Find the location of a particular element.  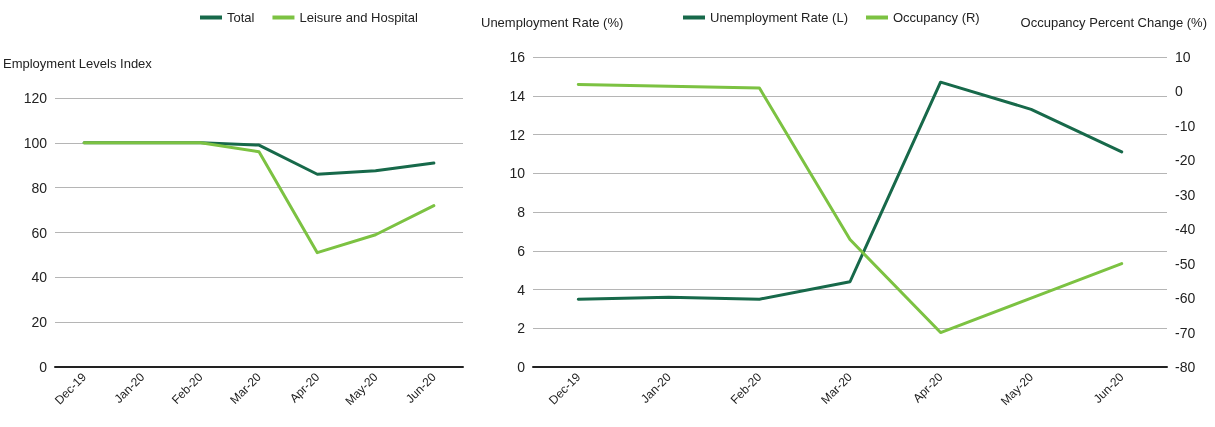

y-tick-label: 60 is located at coordinates (39, 232).